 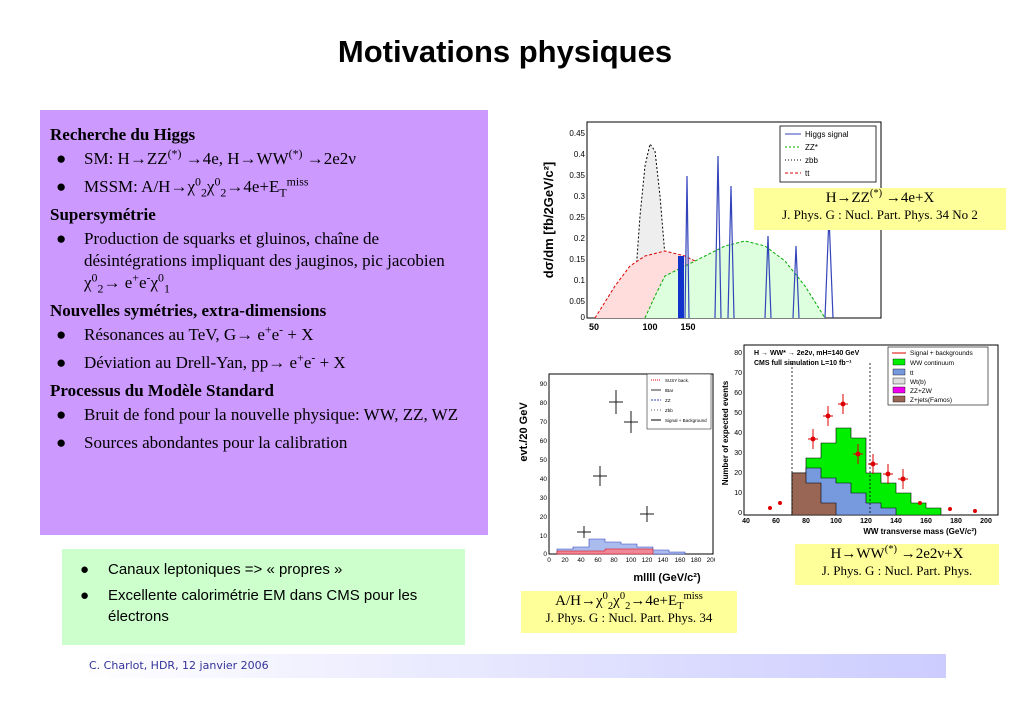 I want to click on curve-zz, so click(x=735, y=279).